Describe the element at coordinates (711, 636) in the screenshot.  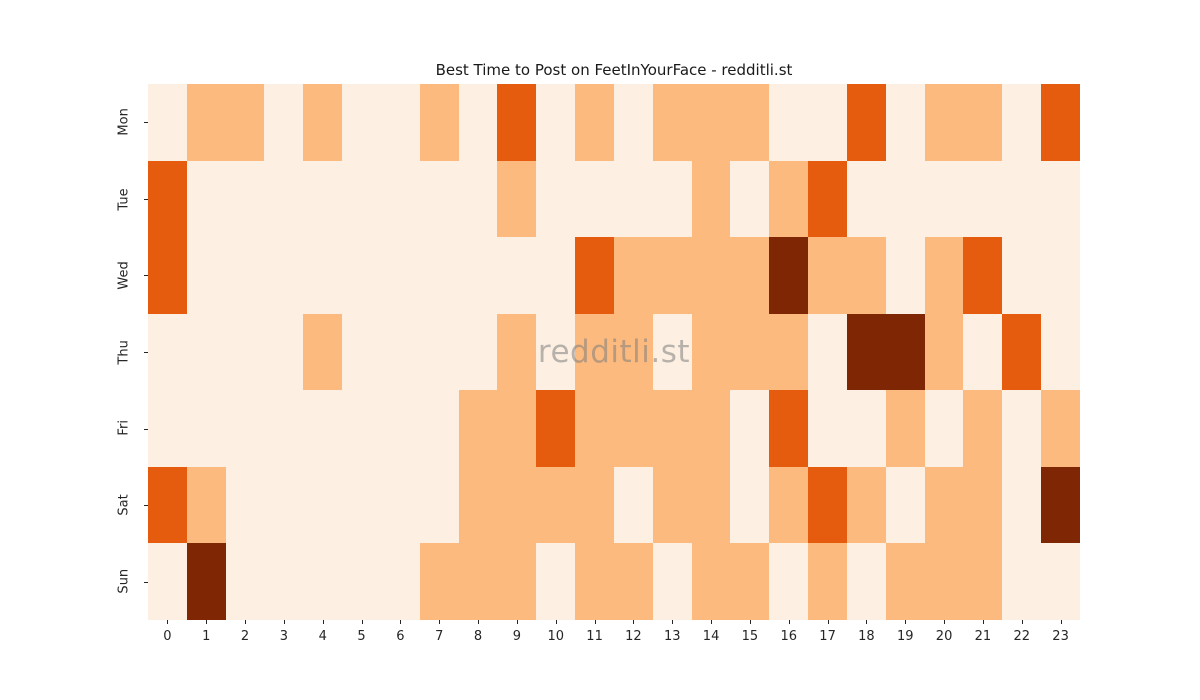
I see `x-tick-label: 14` at that location.